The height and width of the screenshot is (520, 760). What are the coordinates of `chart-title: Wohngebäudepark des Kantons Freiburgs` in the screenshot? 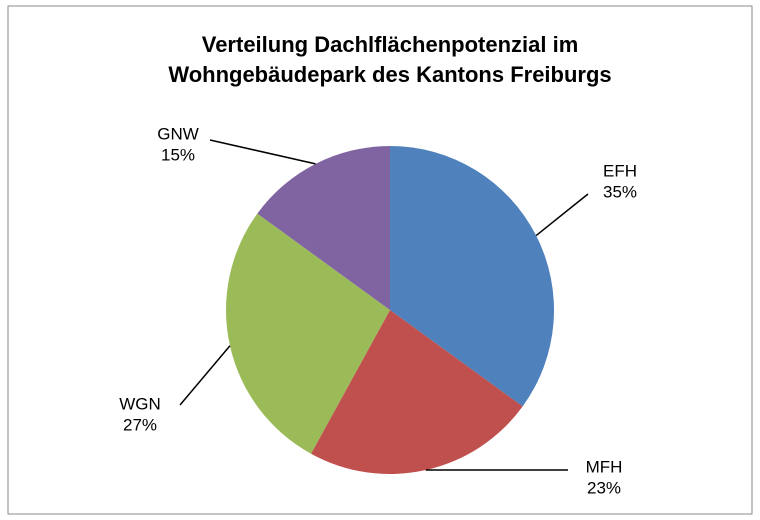 It's located at (389, 74).